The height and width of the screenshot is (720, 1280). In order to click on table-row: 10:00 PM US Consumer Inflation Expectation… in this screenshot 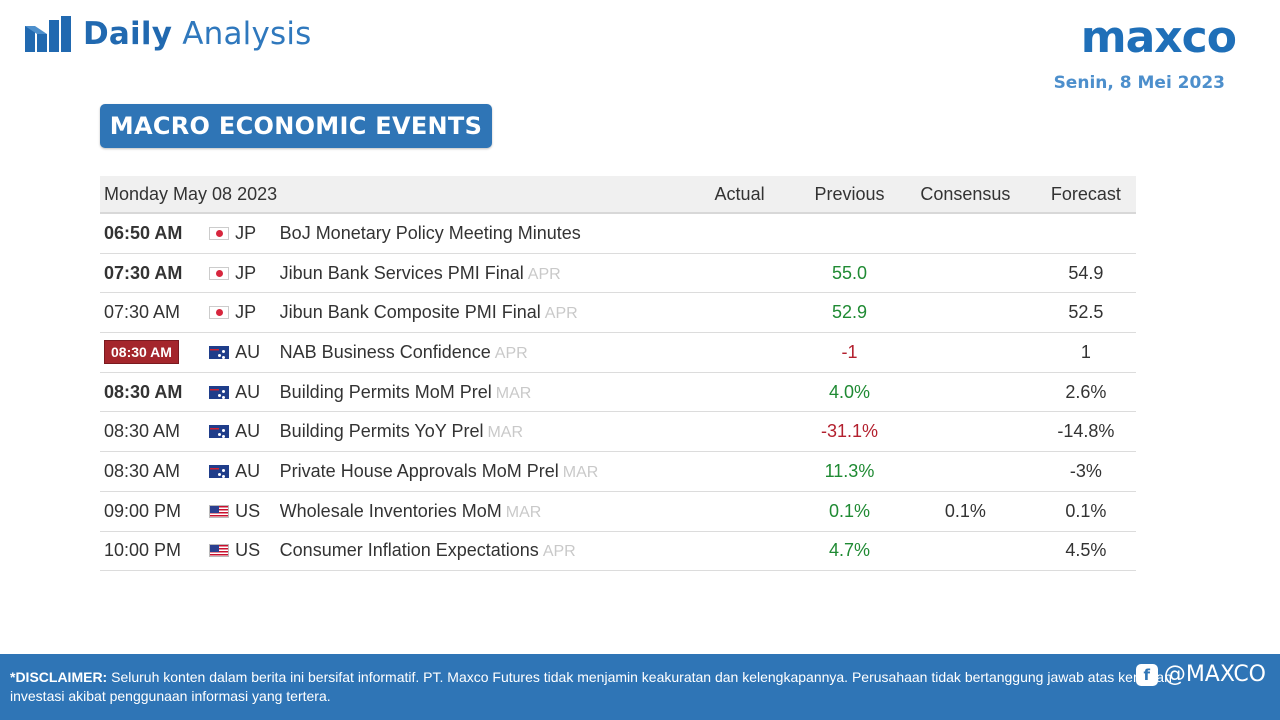, I will do `click(618, 552)`.